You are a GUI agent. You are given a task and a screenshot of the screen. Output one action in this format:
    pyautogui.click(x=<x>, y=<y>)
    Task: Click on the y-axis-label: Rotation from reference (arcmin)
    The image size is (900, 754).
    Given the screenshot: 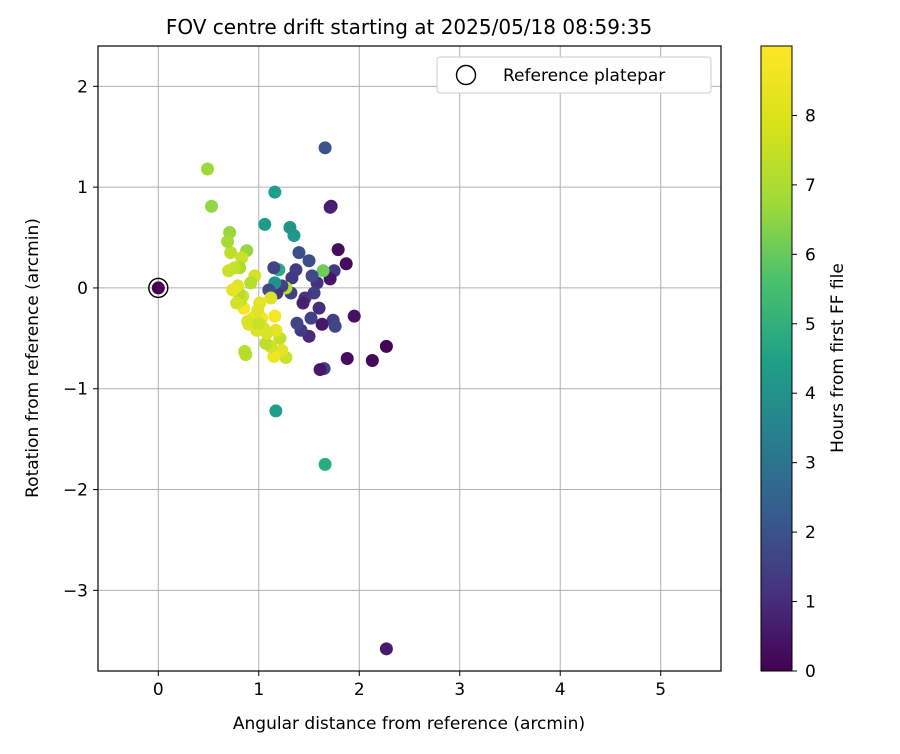 What is the action you would take?
    pyautogui.click(x=33, y=358)
    